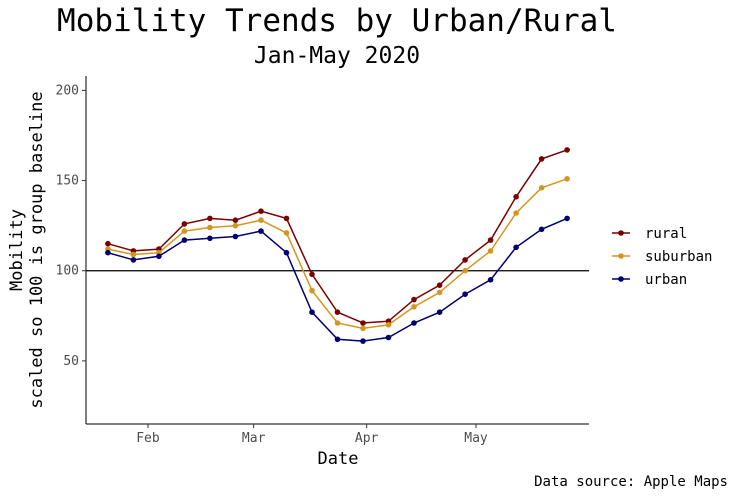 Image resolution: width=736 pixels, height=496 pixels. Describe the element at coordinates (337, 56) in the screenshot. I see `chart-subtitle: Jan-May 2020` at that location.